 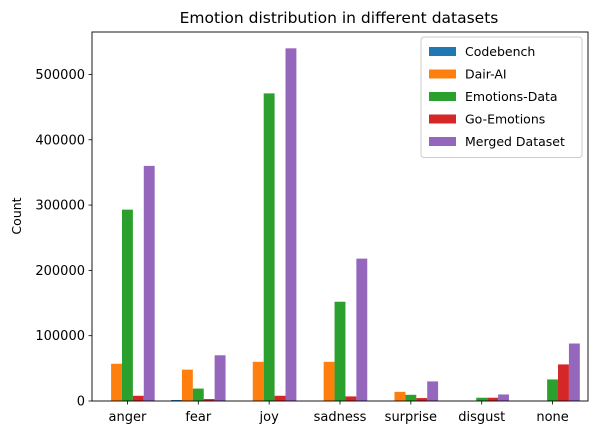 What do you see at coordinates (63, 239) in the screenshot?
I see `y-axis-ticks: 0 100000 200000 300000 400000 500000` at bounding box center [63, 239].